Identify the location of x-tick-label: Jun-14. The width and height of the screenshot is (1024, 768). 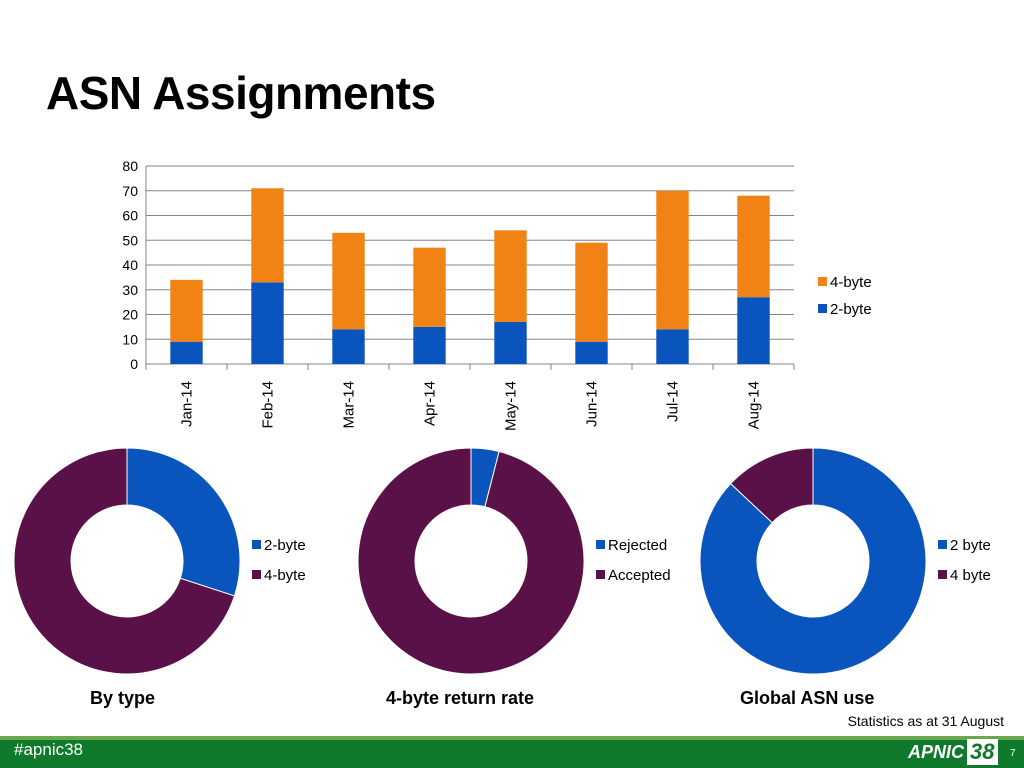
(592, 404).